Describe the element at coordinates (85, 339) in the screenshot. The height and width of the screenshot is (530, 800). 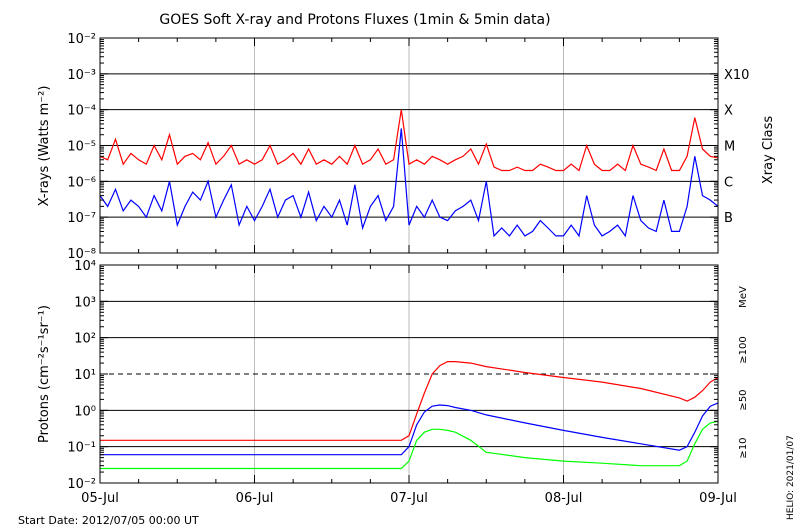
I see `y-tick-label: 10²` at that location.